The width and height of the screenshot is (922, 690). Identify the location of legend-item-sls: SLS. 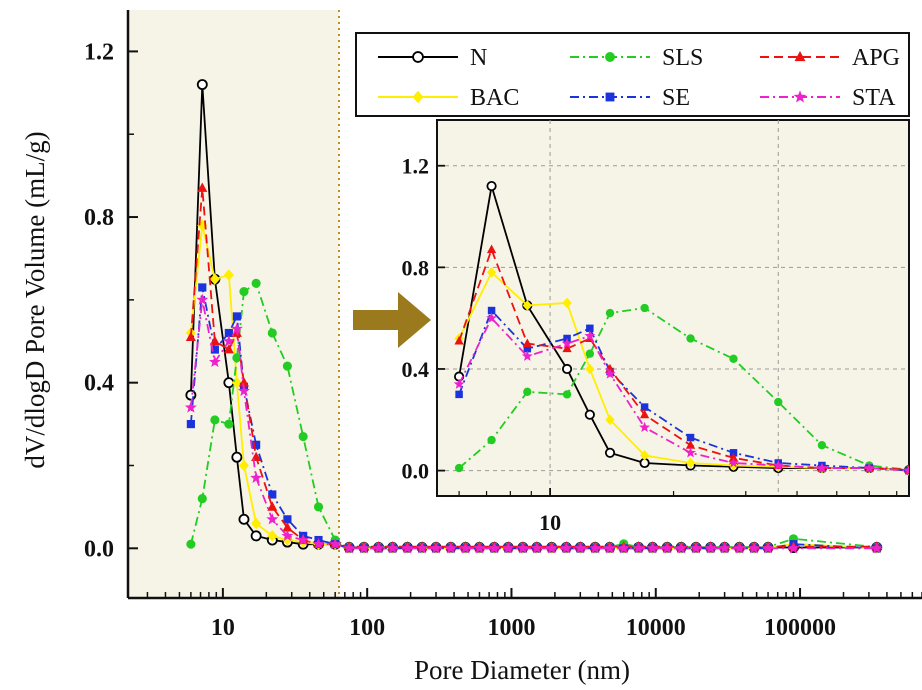
(636, 58).